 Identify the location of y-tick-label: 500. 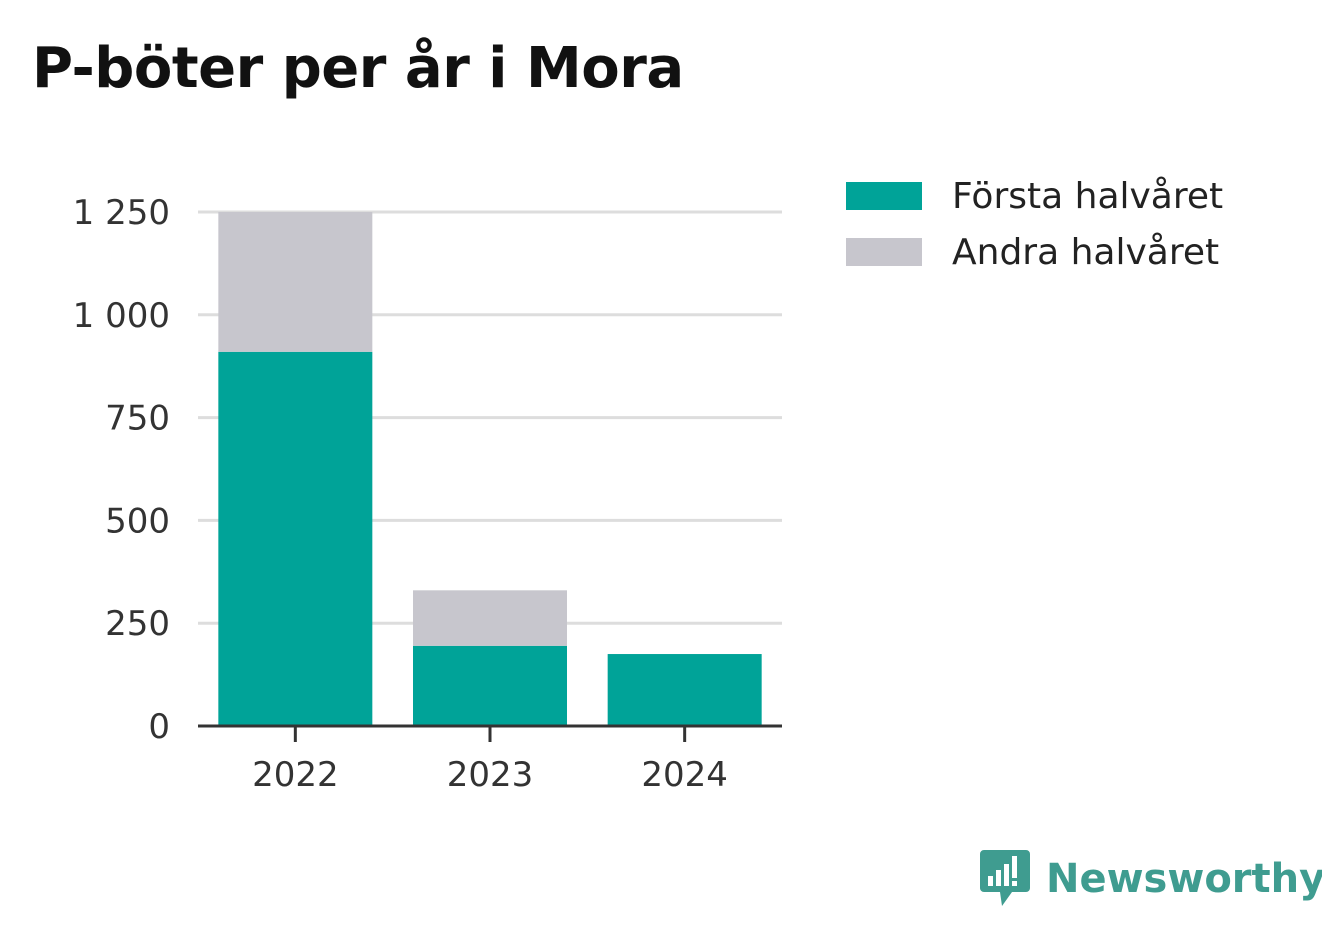
(137, 521).